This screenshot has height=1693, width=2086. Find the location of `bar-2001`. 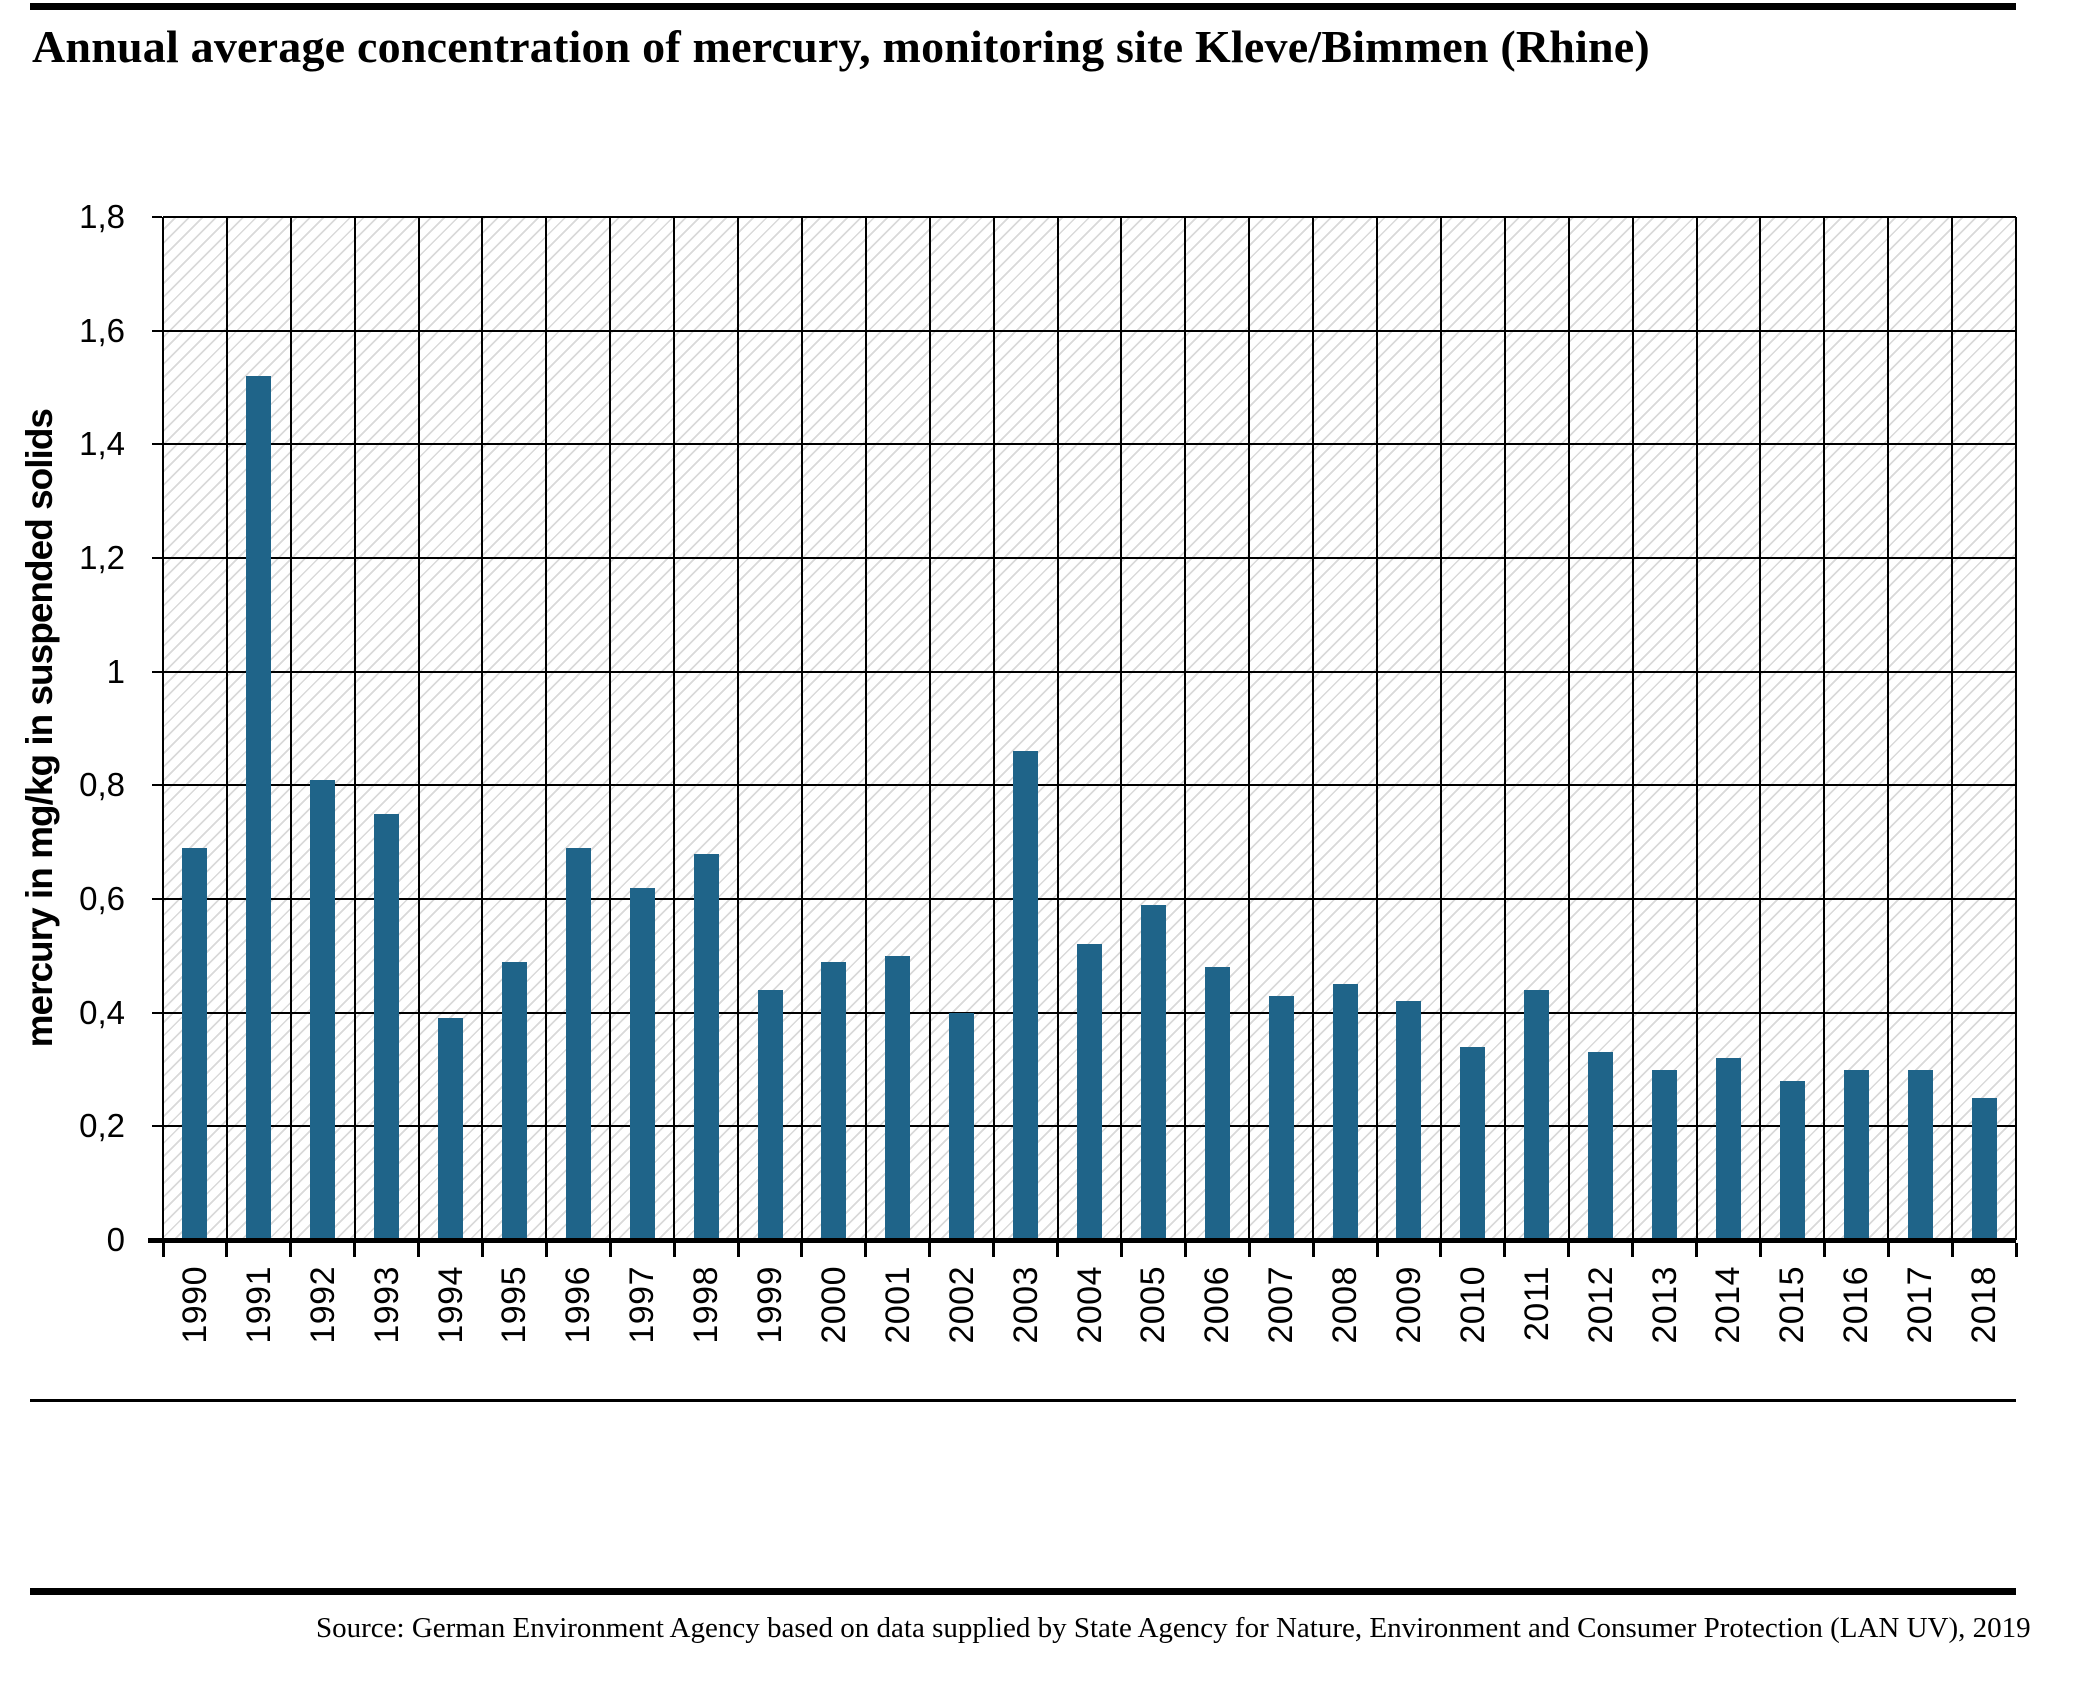

bar-2001 is located at coordinates (898, 1097).